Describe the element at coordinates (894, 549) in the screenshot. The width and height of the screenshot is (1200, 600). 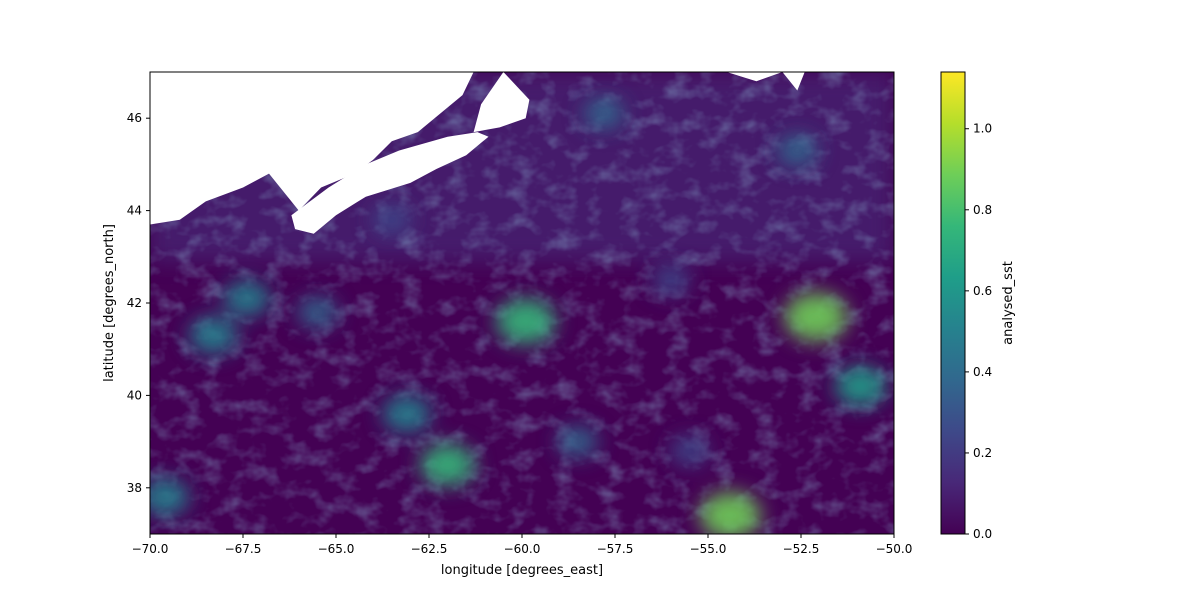
I see `x-tick-label: −50.0` at that location.